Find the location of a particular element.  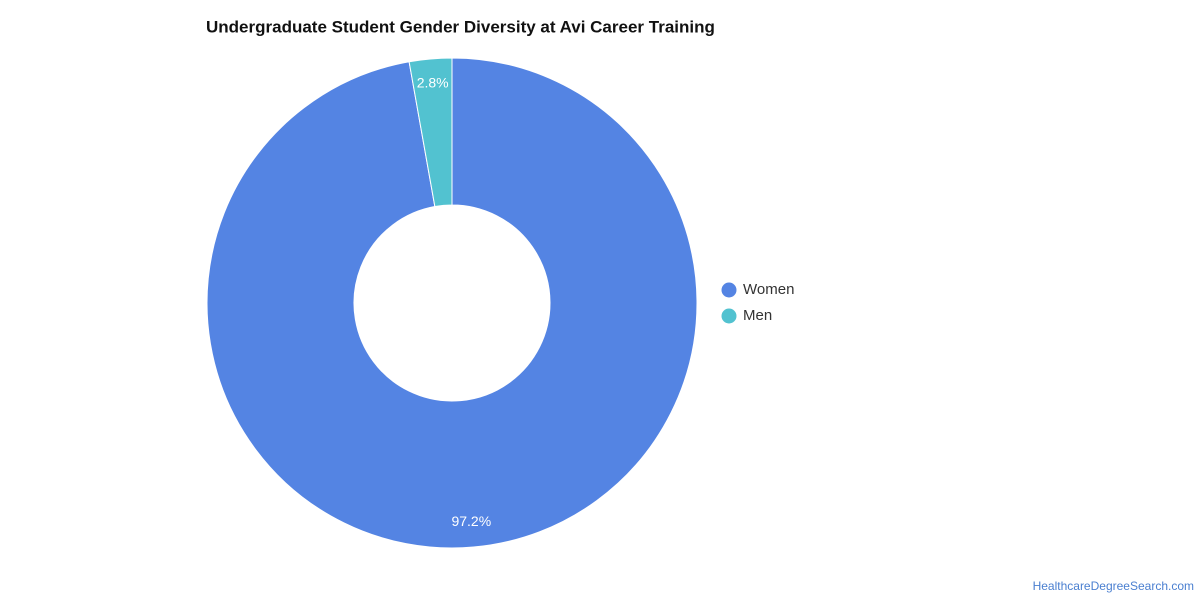

data-label: 97.2% is located at coordinates (471, 521).